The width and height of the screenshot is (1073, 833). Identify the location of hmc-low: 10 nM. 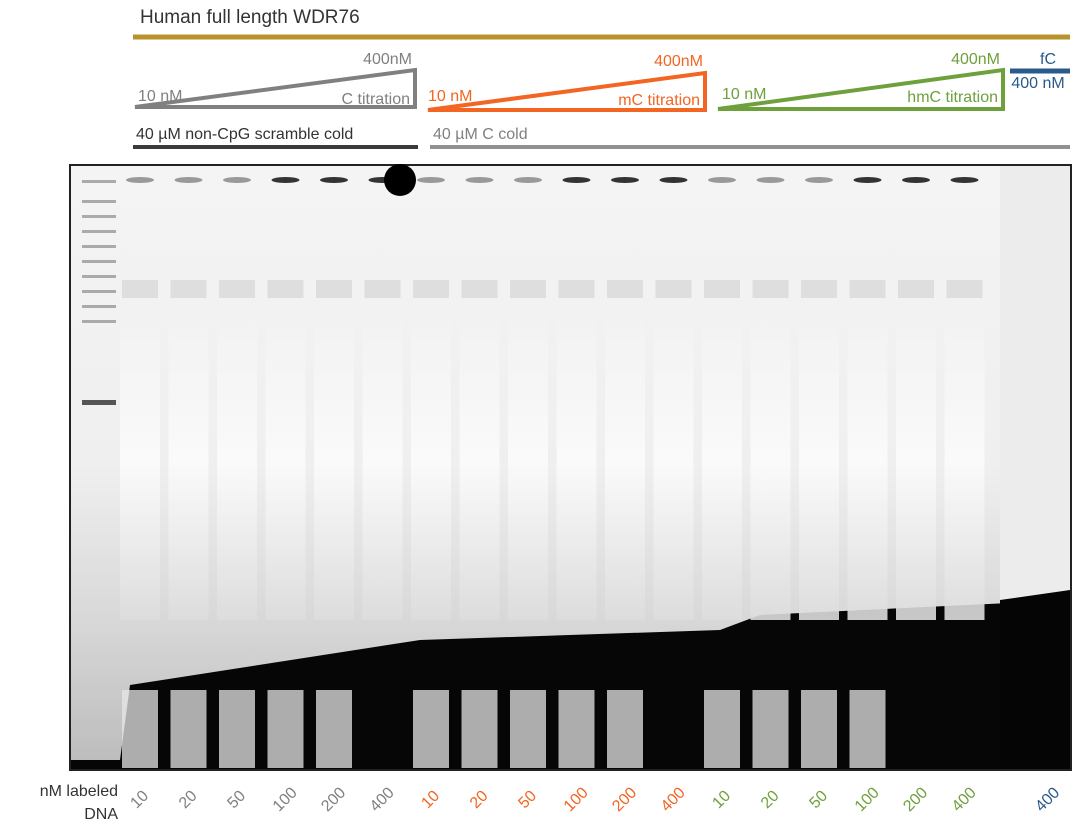
(744, 94).